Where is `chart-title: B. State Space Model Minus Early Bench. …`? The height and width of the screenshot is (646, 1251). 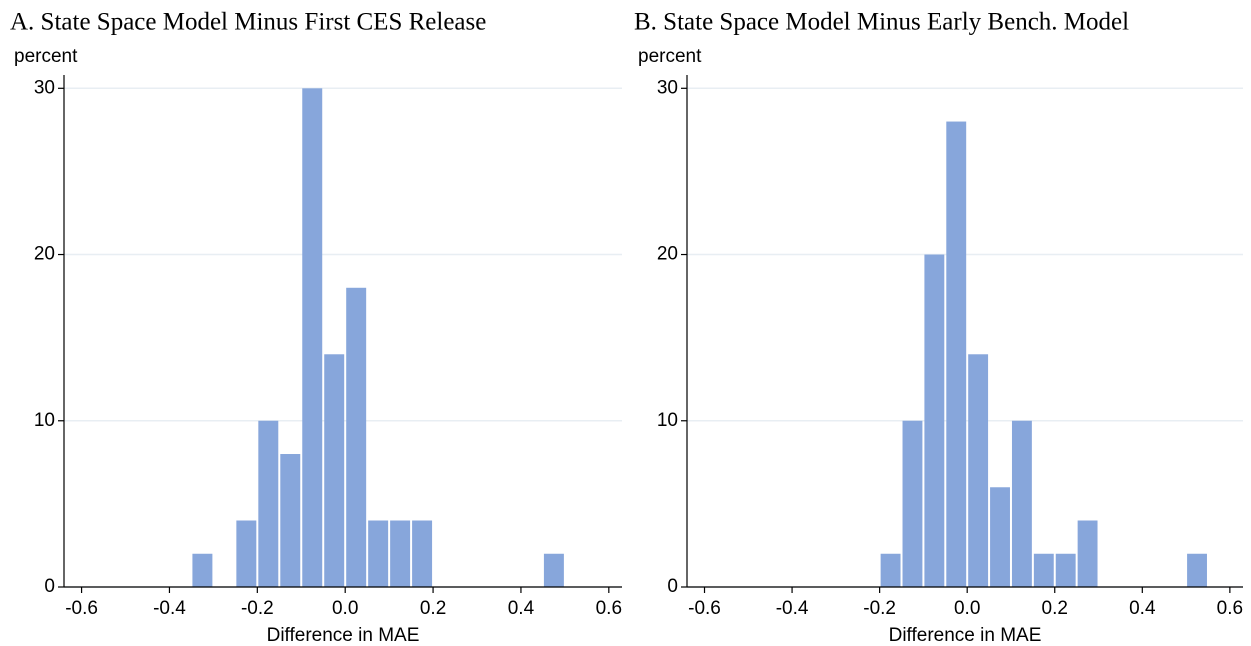
chart-title: B. State Space Model Minus Early Bench. … is located at coordinates (881, 22).